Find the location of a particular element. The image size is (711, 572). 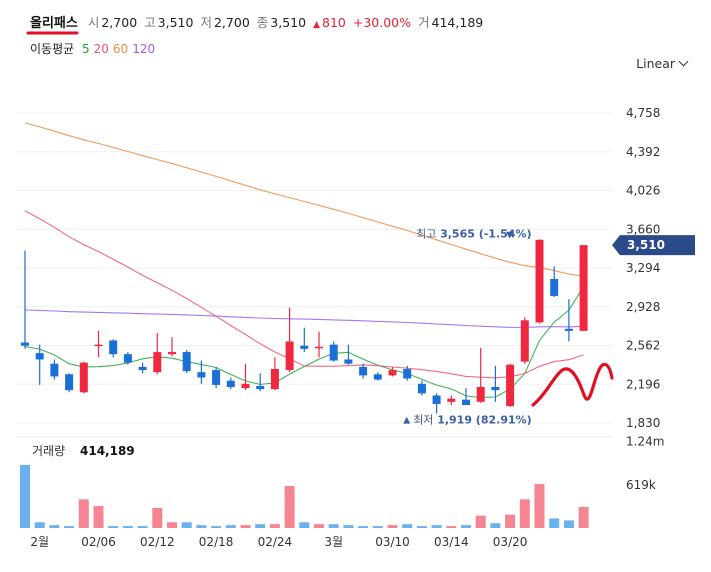

x-tick-label: 2월 is located at coordinates (39, 542).